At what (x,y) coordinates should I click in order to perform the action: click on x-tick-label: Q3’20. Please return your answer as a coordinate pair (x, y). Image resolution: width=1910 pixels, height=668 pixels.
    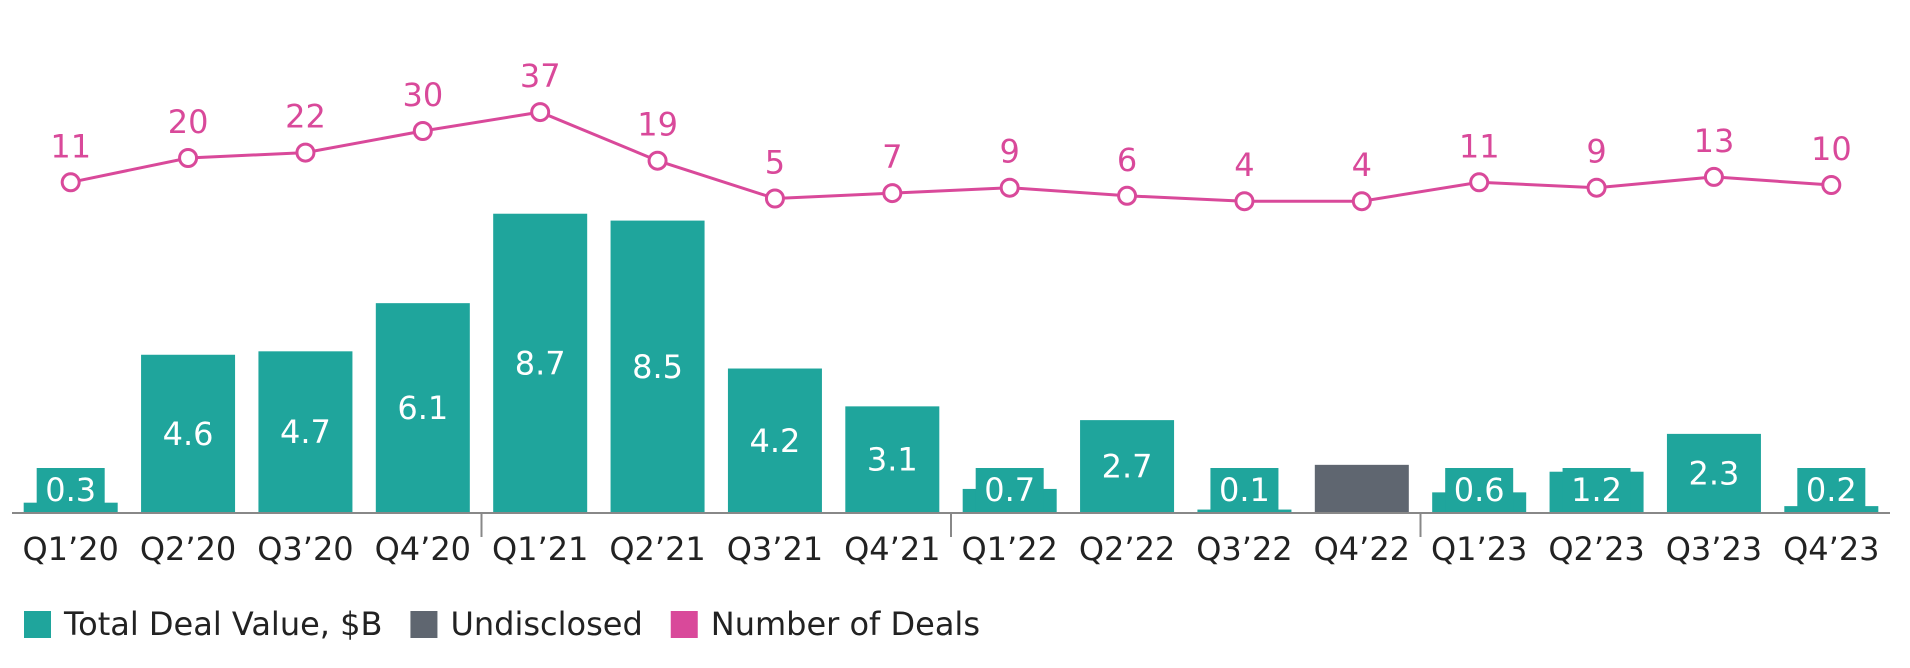
    Looking at the image, I should click on (305, 549).